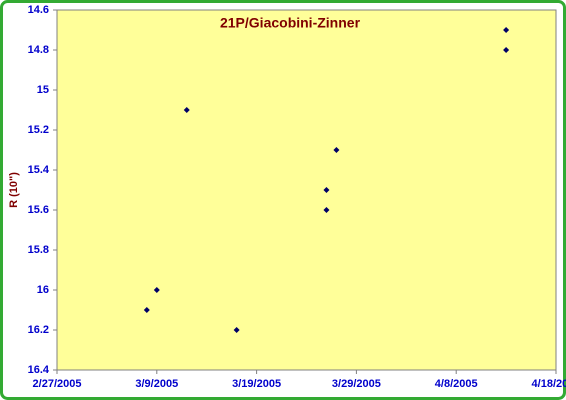 Image resolution: width=566 pixels, height=400 pixels. What do you see at coordinates (290, 23) in the screenshot?
I see `chart-title: 21P/Giacobini-Zinner` at bounding box center [290, 23].